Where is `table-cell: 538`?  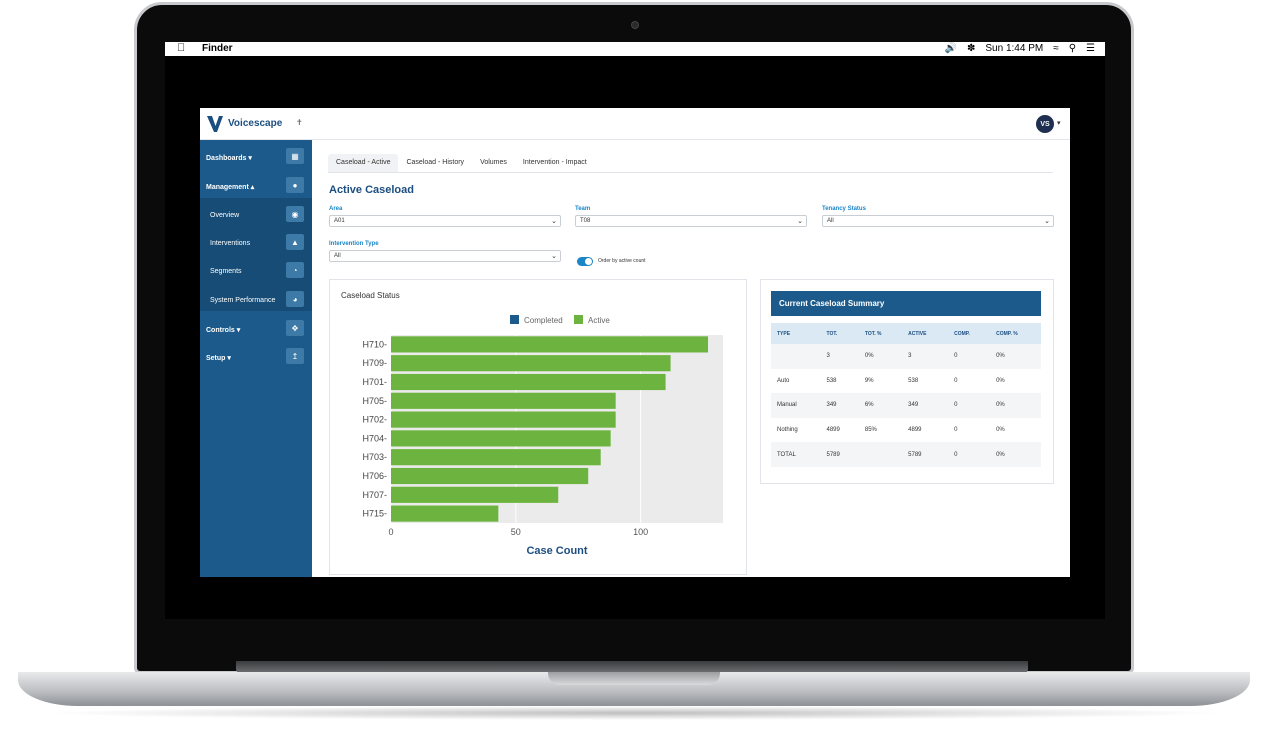
table-cell: 538 is located at coordinates (839, 381).